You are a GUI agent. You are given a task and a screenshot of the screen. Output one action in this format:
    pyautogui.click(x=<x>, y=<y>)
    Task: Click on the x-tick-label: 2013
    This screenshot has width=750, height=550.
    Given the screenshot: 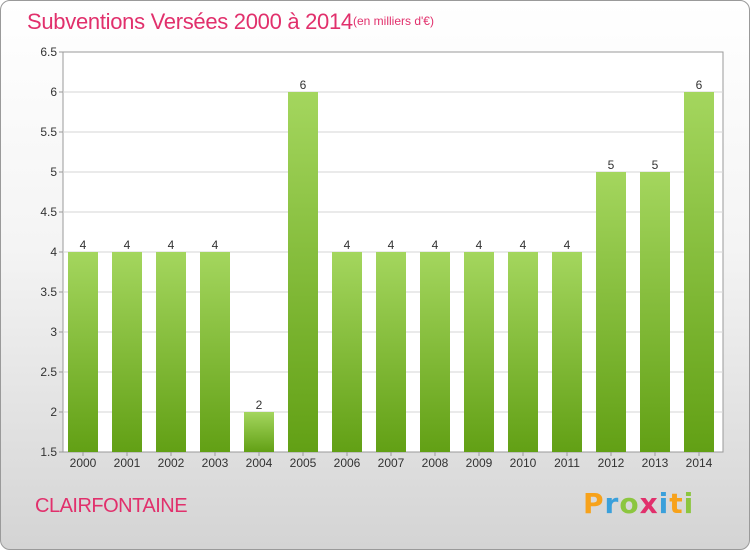 What is the action you would take?
    pyautogui.click(x=655, y=463)
    